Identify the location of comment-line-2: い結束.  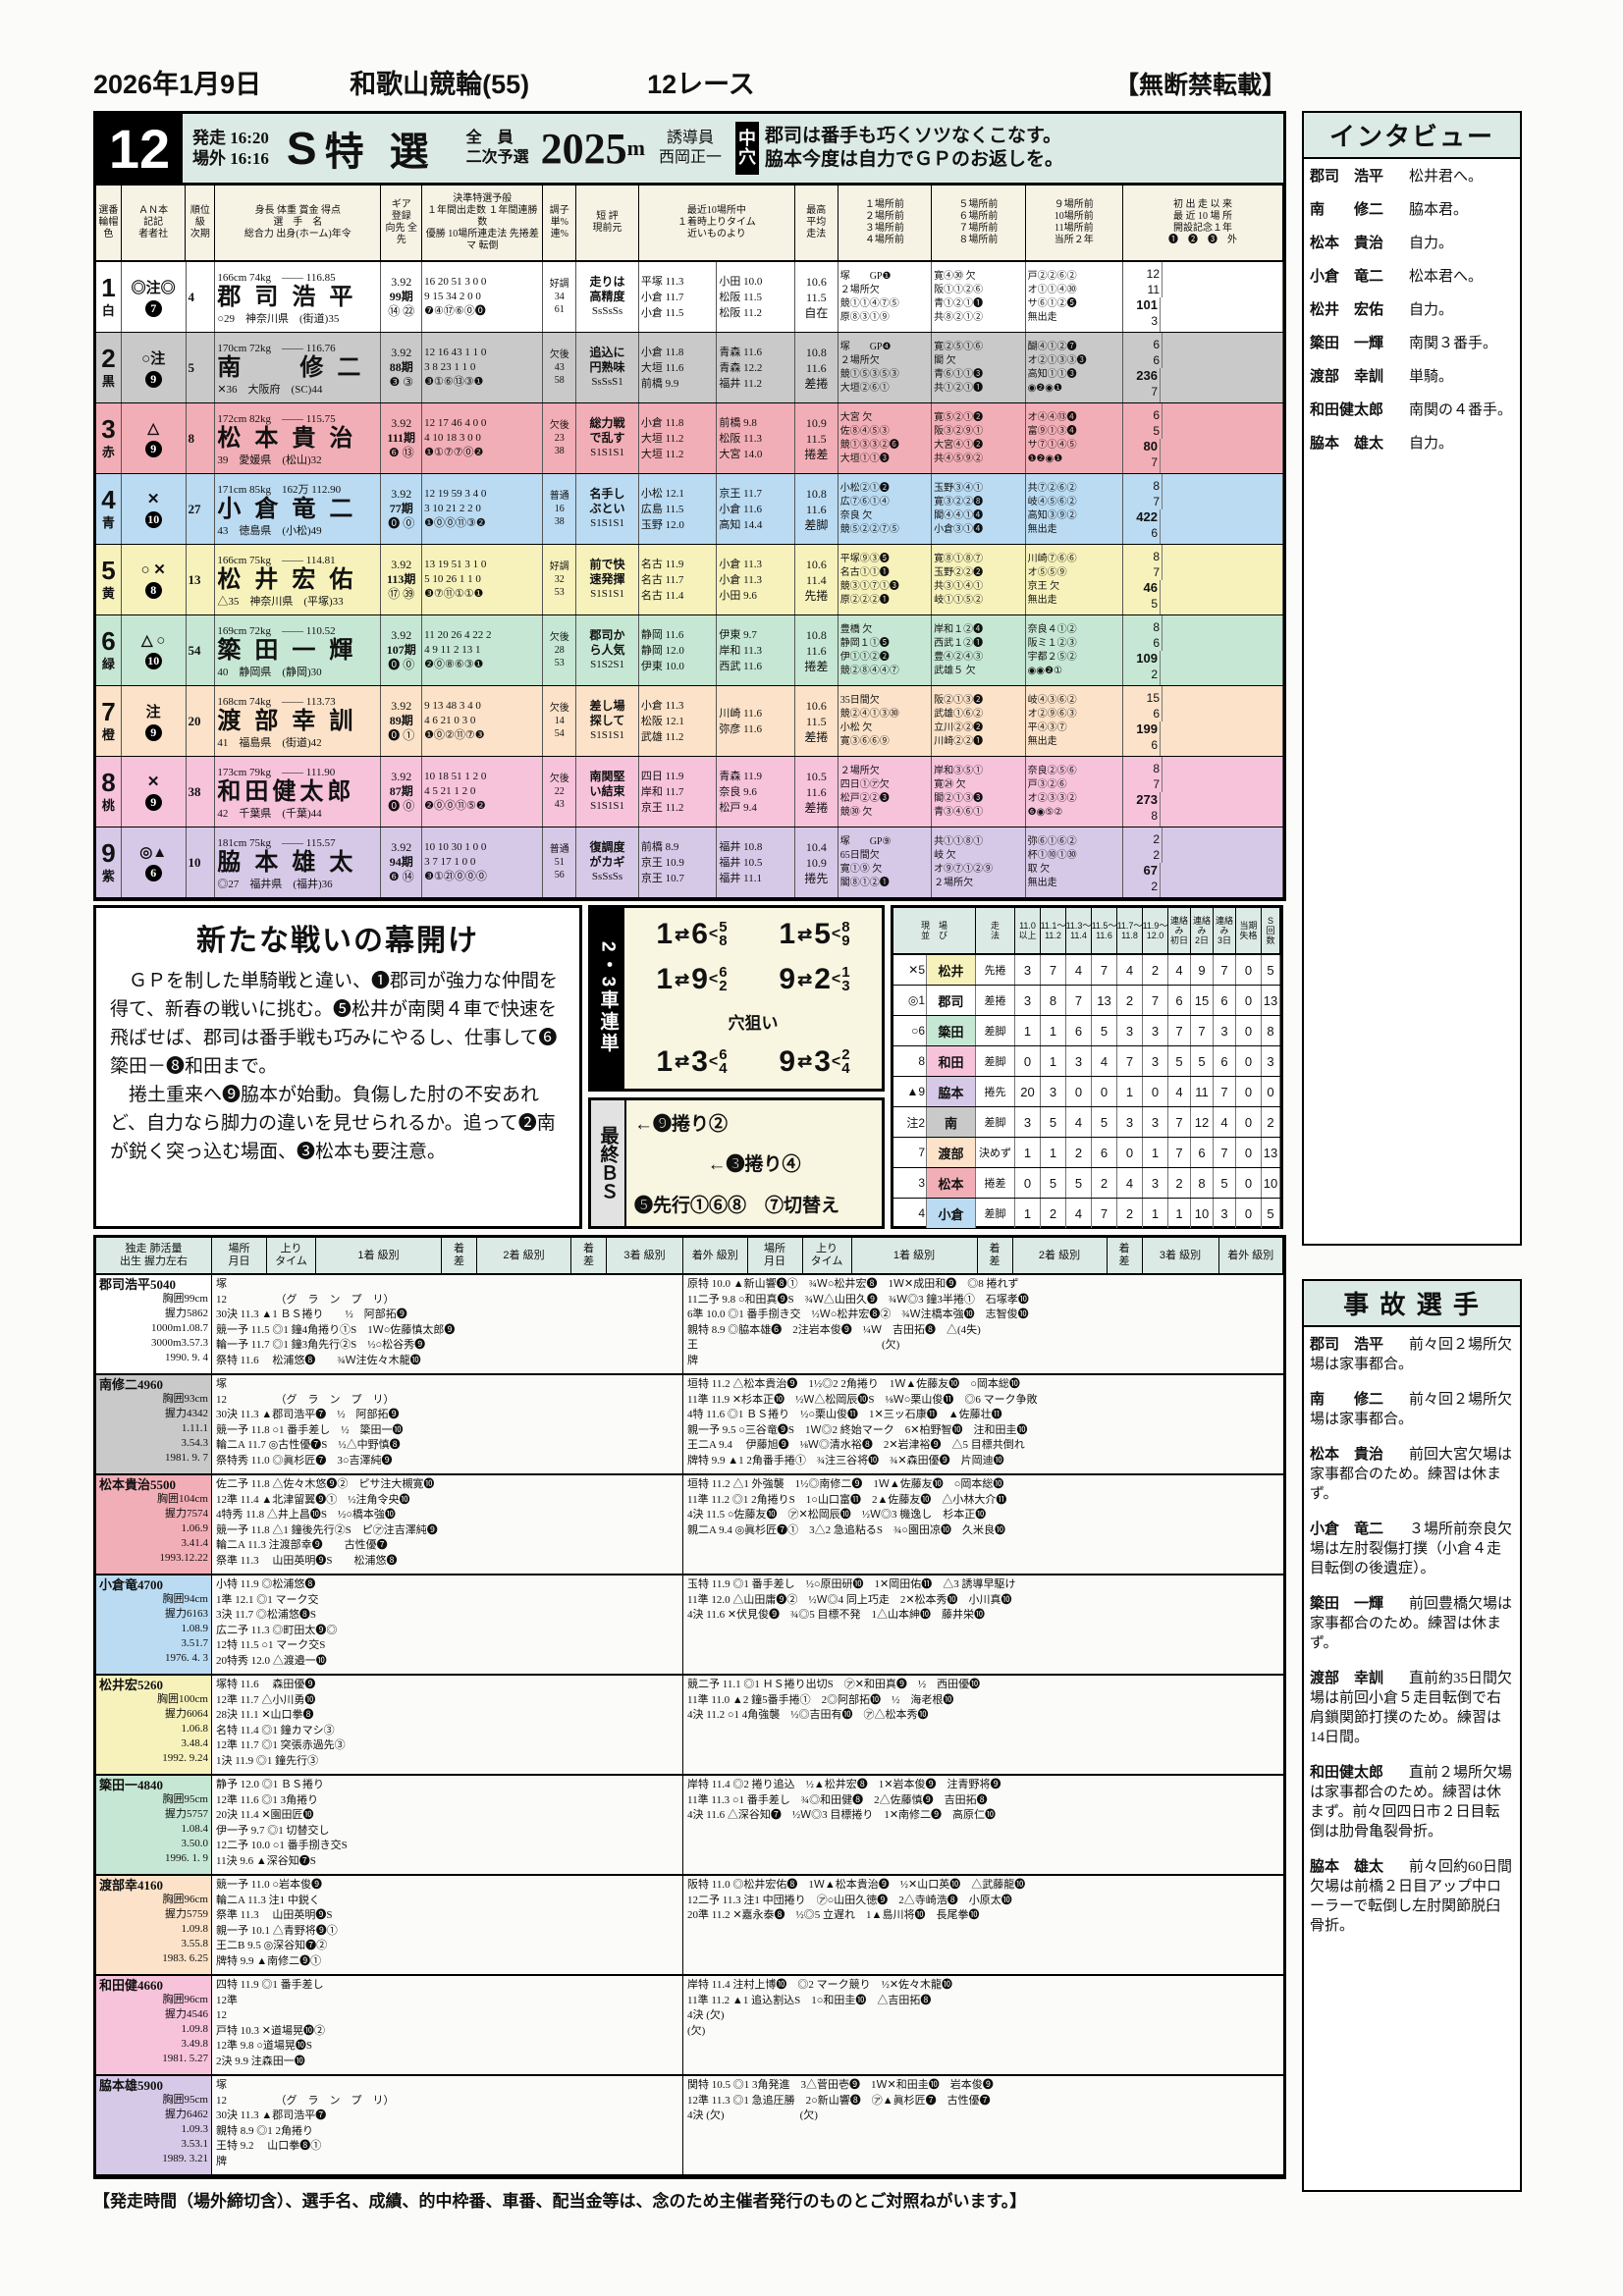
(607, 791).